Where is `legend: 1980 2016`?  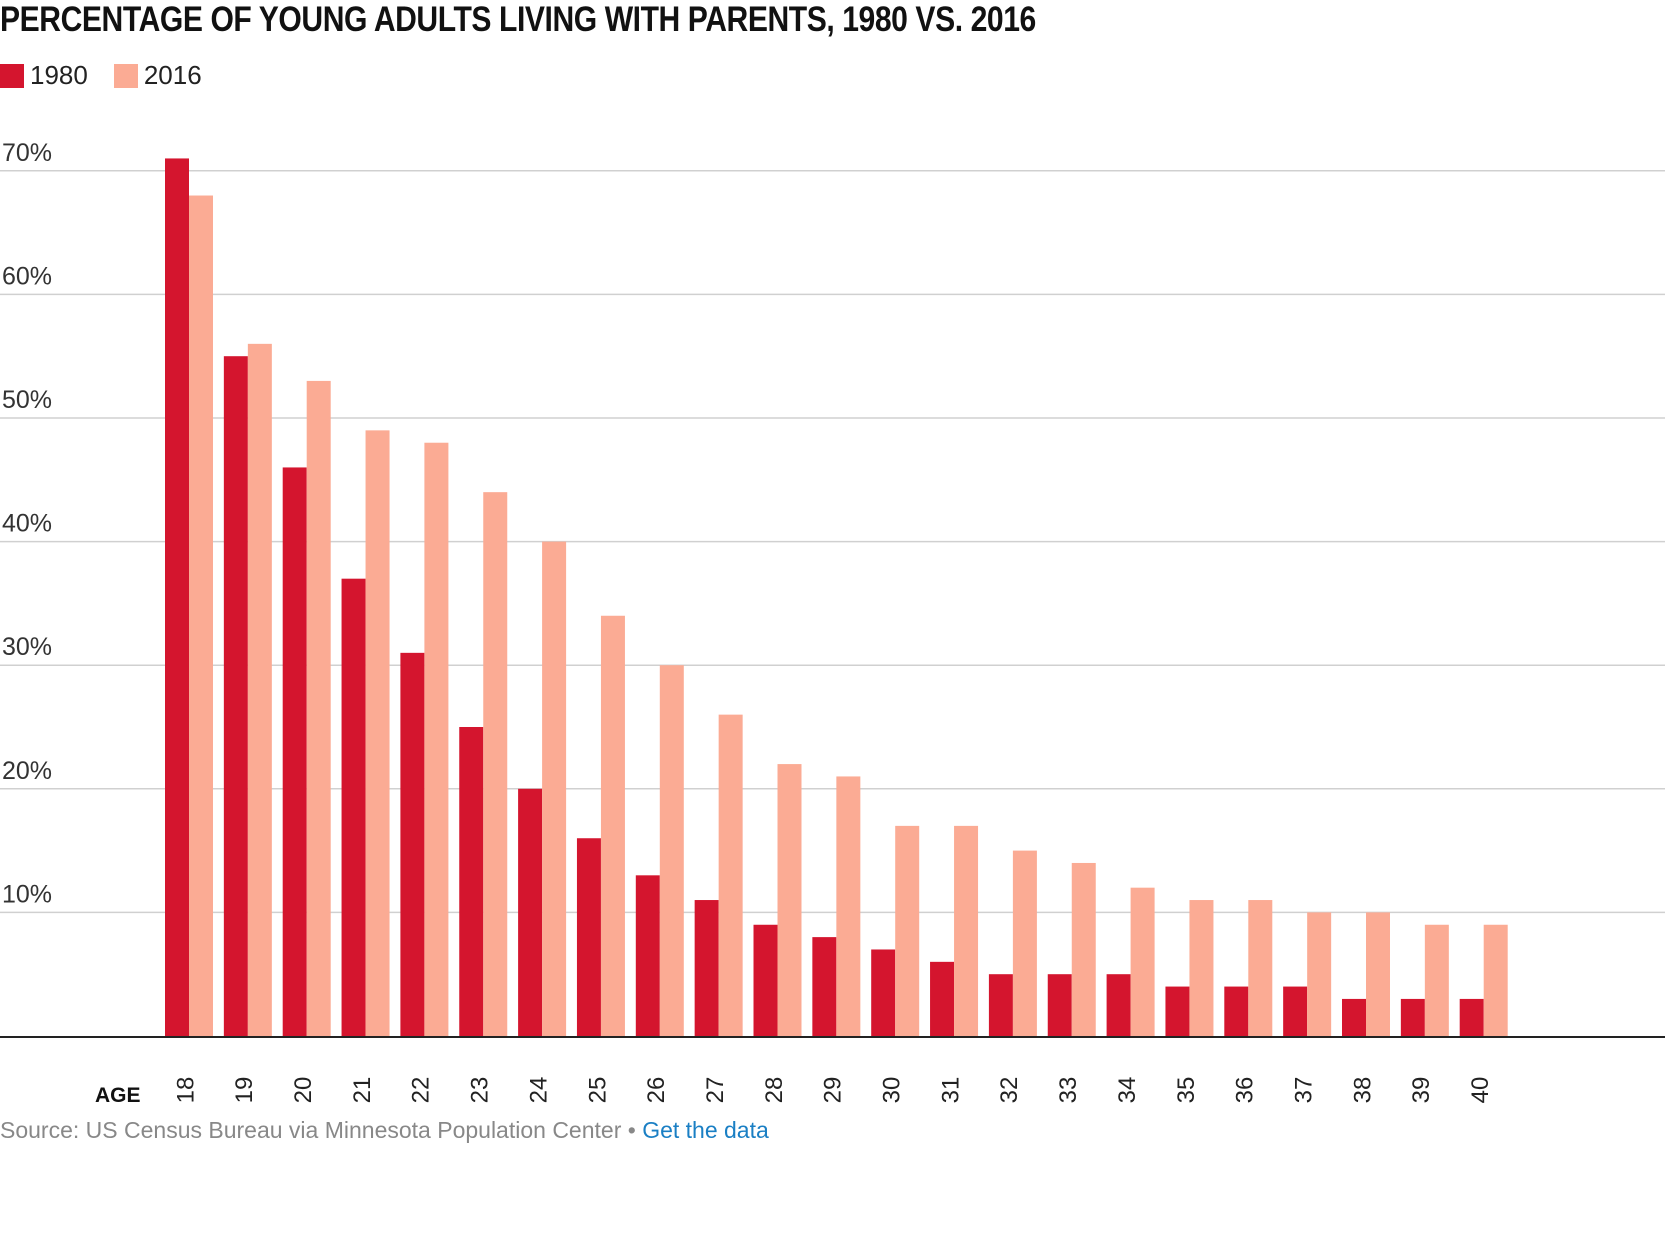 legend: 1980 2016 is located at coordinates (114, 75).